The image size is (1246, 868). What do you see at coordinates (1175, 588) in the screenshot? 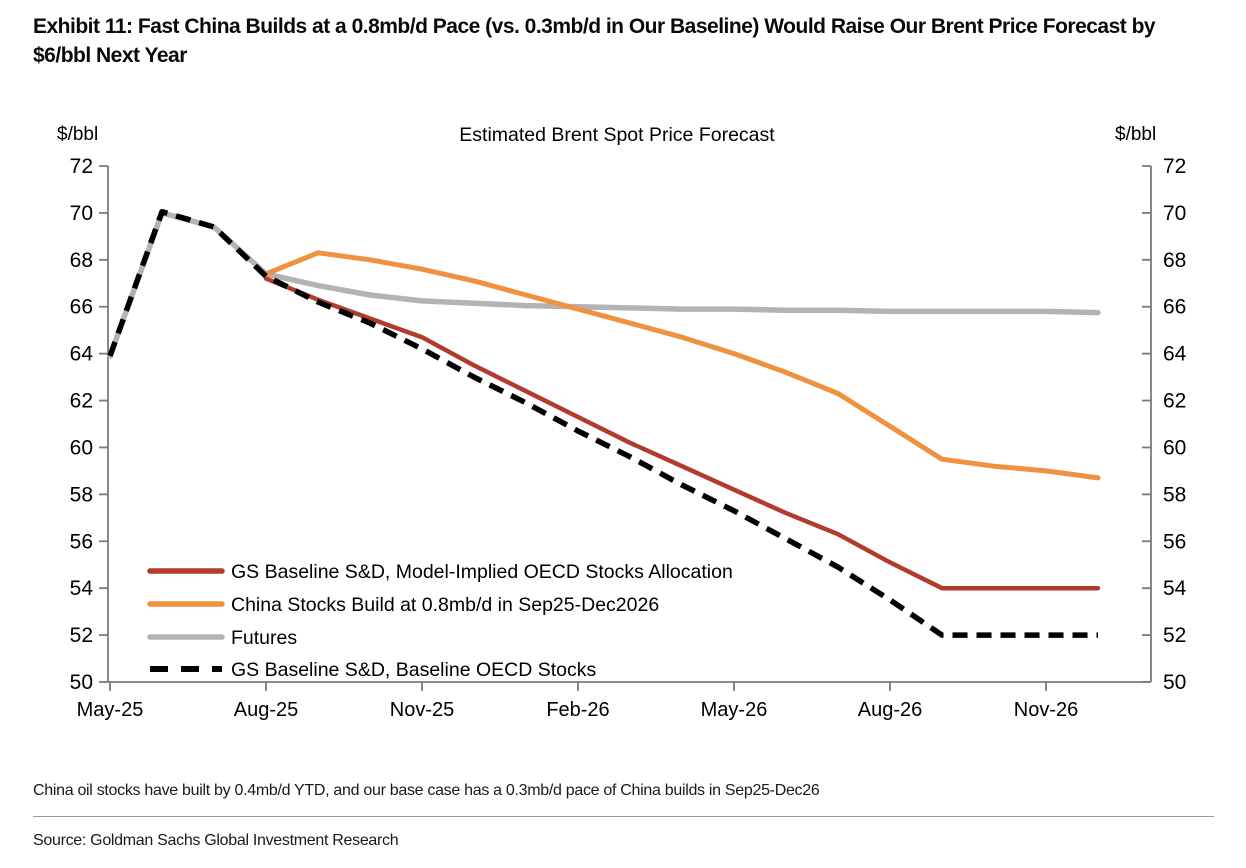
I see `y-tick-label-right: 54` at bounding box center [1175, 588].